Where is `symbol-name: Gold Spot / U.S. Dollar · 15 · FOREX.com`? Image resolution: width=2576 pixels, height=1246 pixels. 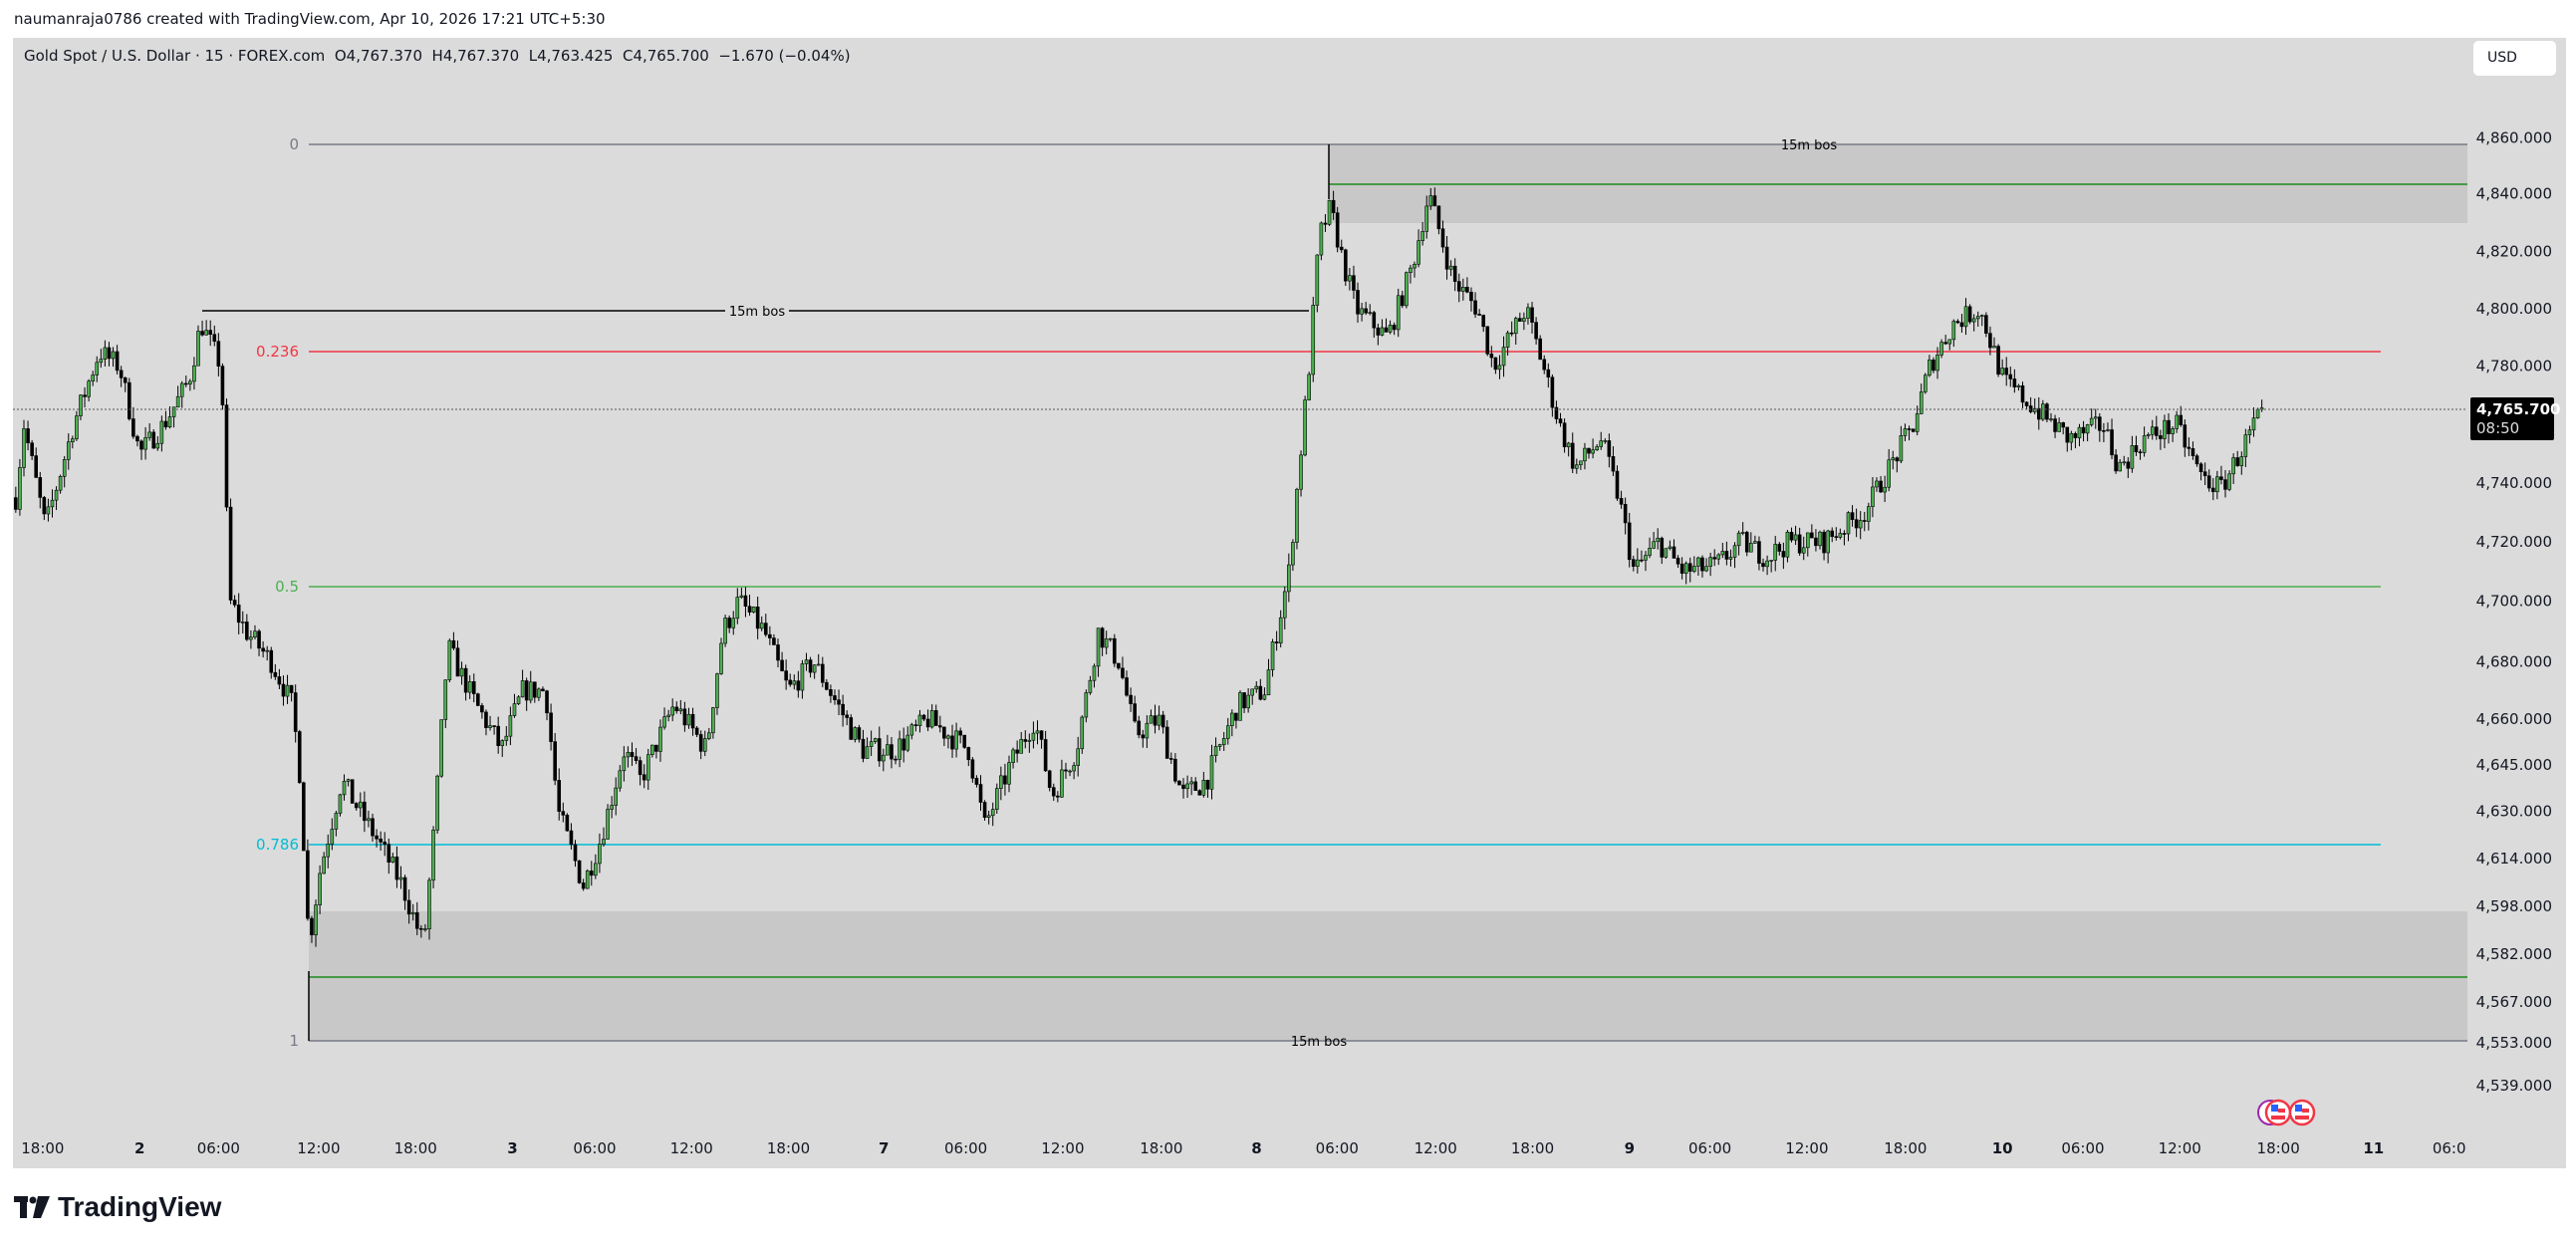
symbol-name: Gold Spot / U.S. Dollar · 15 · FOREX.com is located at coordinates (175, 56).